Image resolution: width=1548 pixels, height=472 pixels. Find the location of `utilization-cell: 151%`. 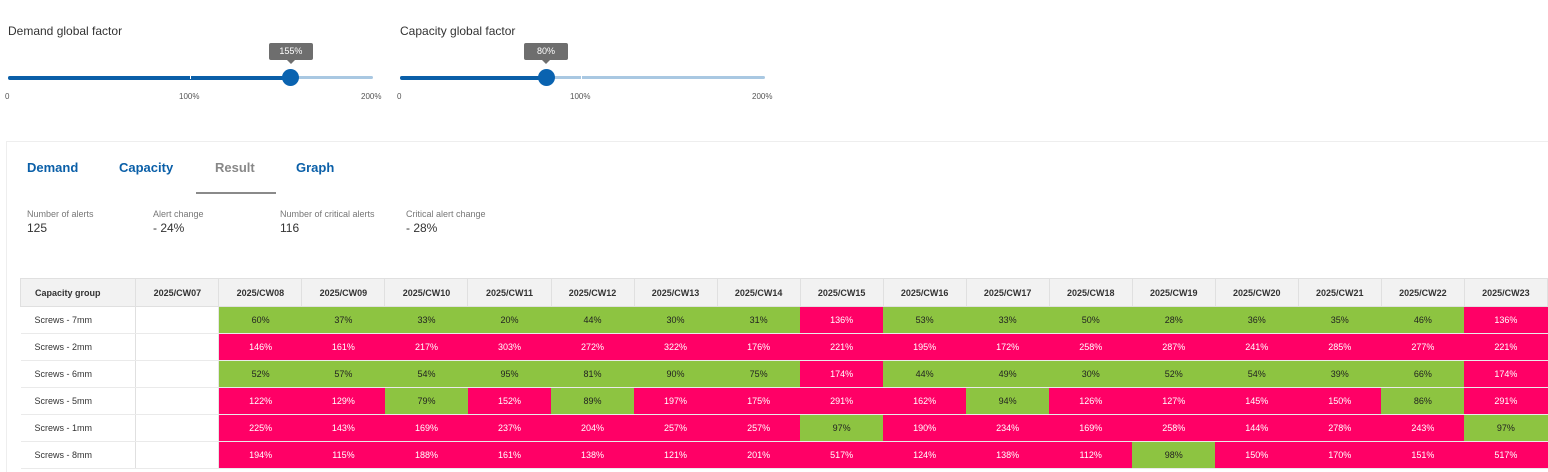

utilization-cell: 151% is located at coordinates (1423, 455).